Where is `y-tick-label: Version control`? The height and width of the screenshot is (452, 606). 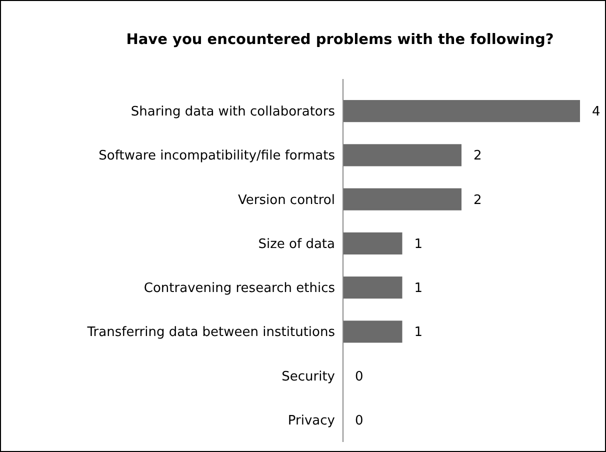 y-tick-label: Version control is located at coordinates (286, 200).